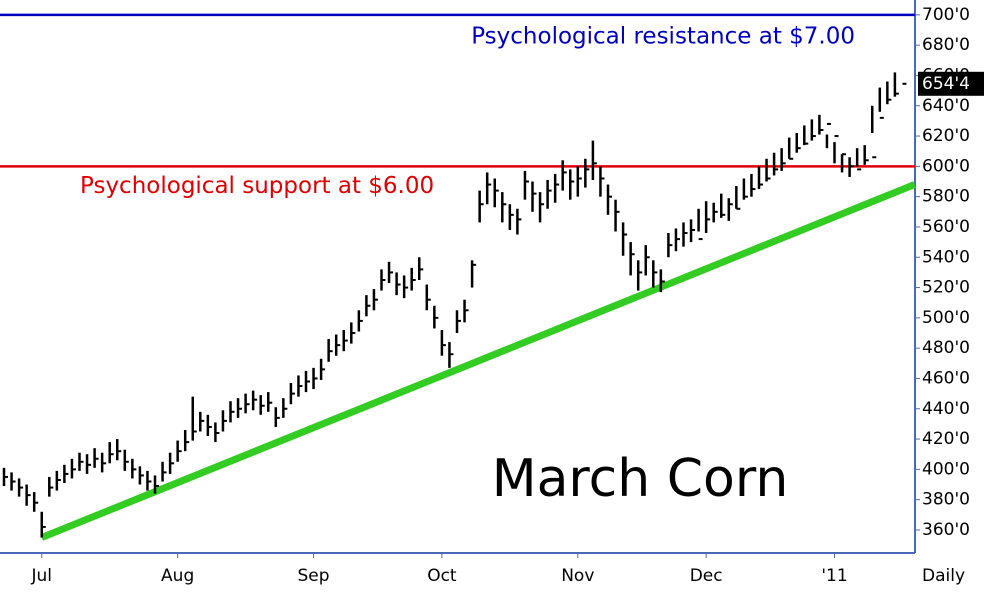 This screenshot has height=593, width=1000. Describe the element at coordinates (946, 318) in the screenshot. I see `y-tick-label: 500'0` at that location.